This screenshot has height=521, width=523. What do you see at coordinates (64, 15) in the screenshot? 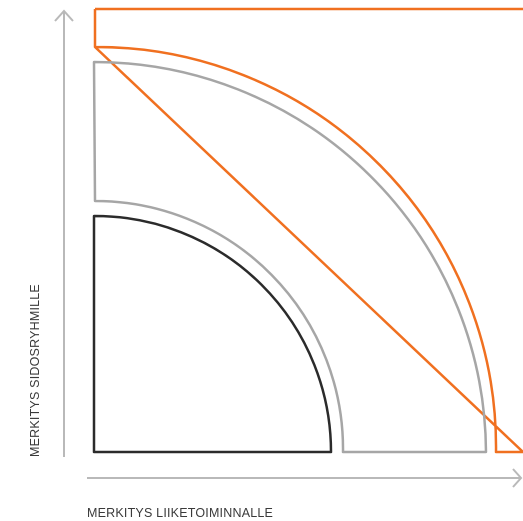
I see `y-axis-arrowhead` at bounding box center [64, 15].